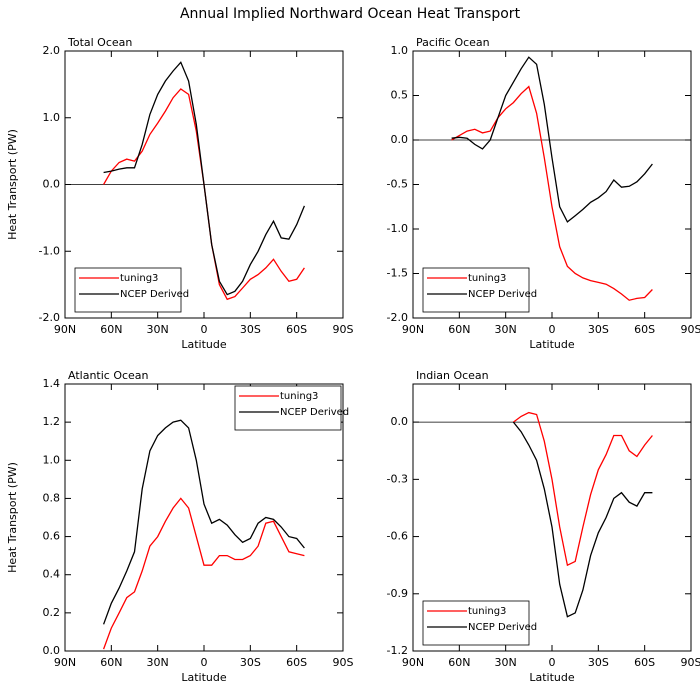 This screenshot has height=700, width=700. Describe the element at coordinates (52, 383) in the screenshot. I see `y-tick-label: 1.4` at that location.